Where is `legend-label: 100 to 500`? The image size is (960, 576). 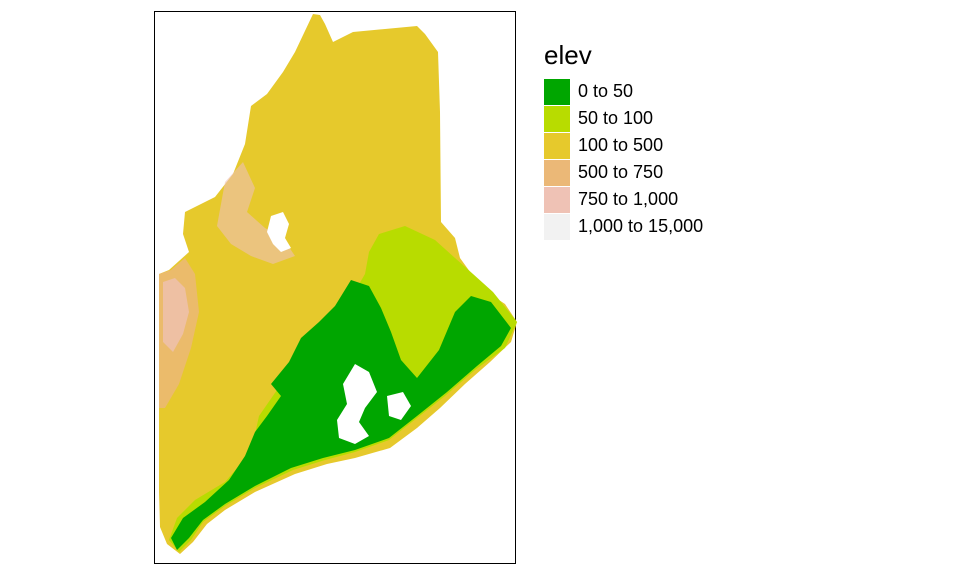 legend-label: 100 to 500 is located at coordinates (621, 145).